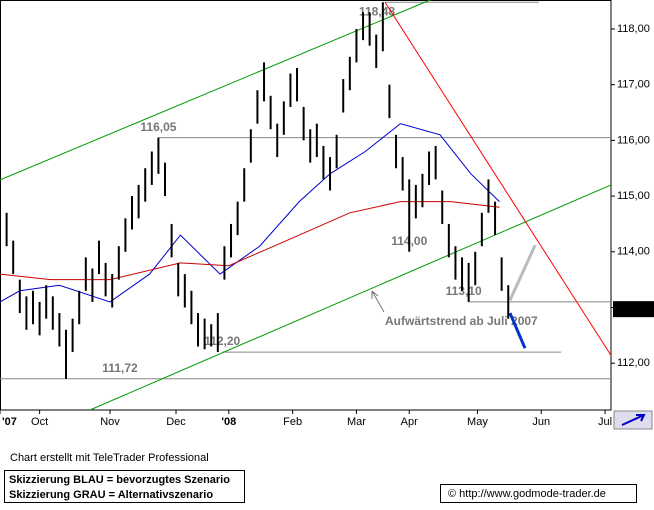  What do you see at coordinates (409, 422) in the screenshot?
I see `x-tick-label: Apr` at bounding box center [409, 422].